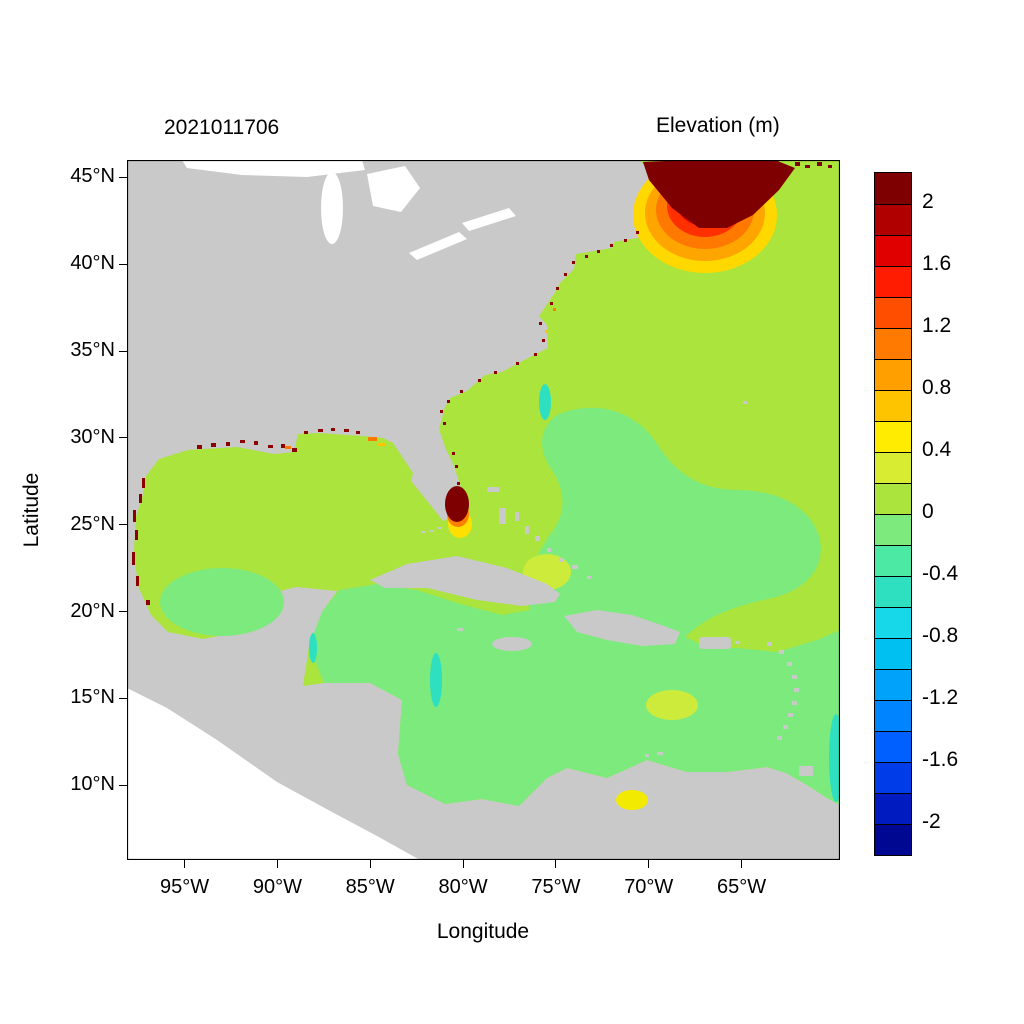  Describe the element at coordinates (273, 774) in the screenshot. I see `pacific-out-of-domain` at that location.